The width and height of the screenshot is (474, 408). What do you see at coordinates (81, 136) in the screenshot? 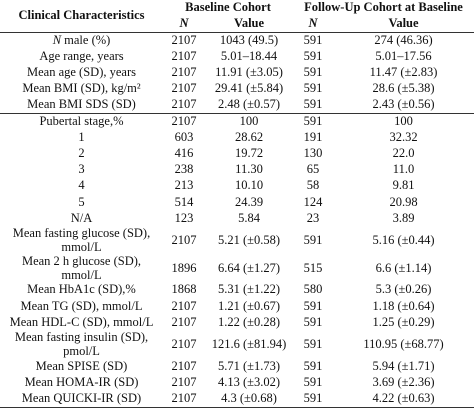
I see `row-label: 1` at bounding box center [81, 136].